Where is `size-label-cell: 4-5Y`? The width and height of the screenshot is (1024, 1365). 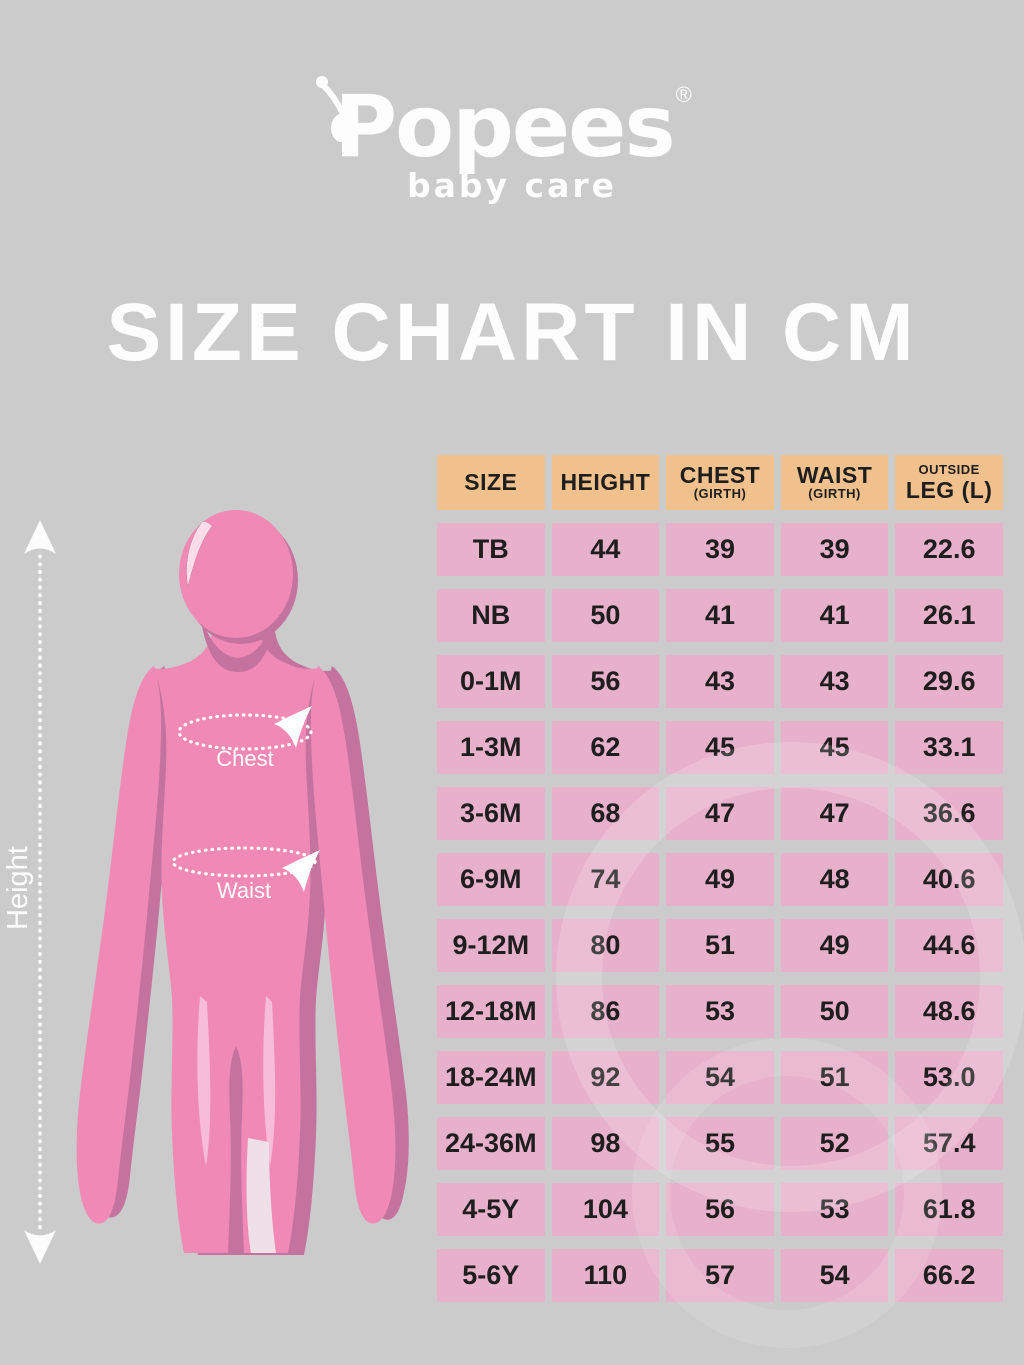 size-label-cell: 4-5Y is located at coordinates (491, 1209).